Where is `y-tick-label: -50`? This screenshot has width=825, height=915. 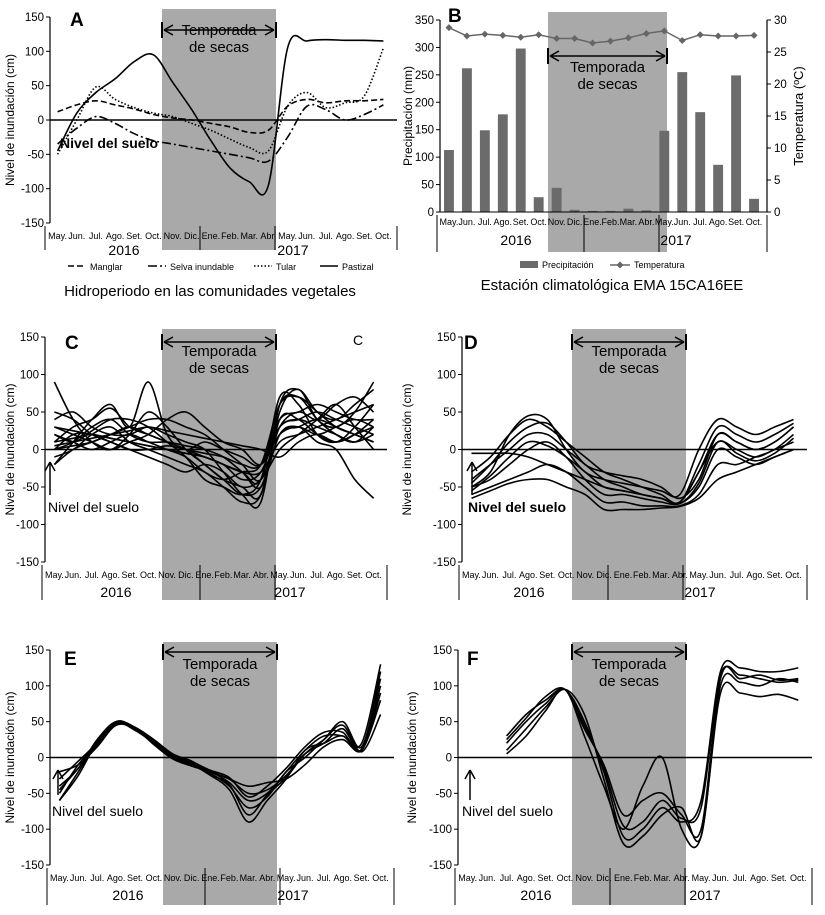
y-tick-label: -50 is located at coordinates (443, 794).